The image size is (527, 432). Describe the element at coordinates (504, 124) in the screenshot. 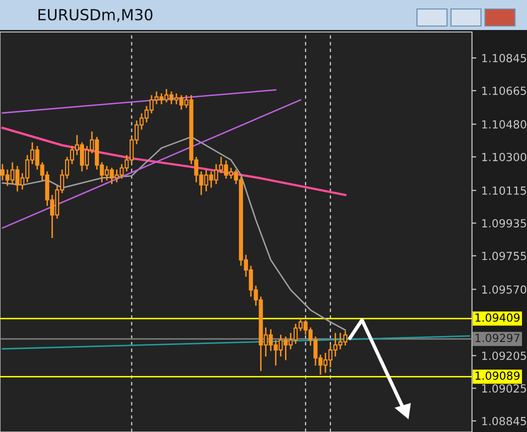

I see `y-tick-label: 1.10480` at that location.